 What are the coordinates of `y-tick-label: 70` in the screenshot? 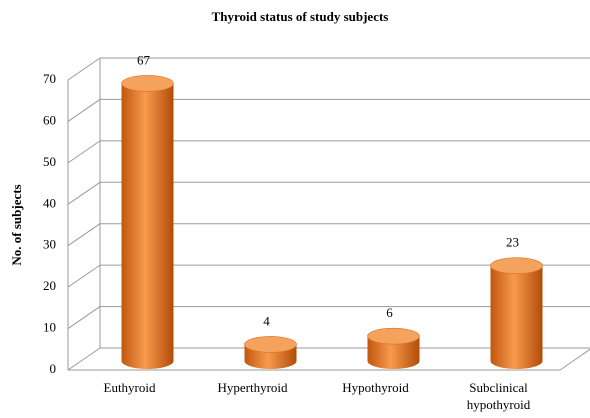 It's located at (49, 78).